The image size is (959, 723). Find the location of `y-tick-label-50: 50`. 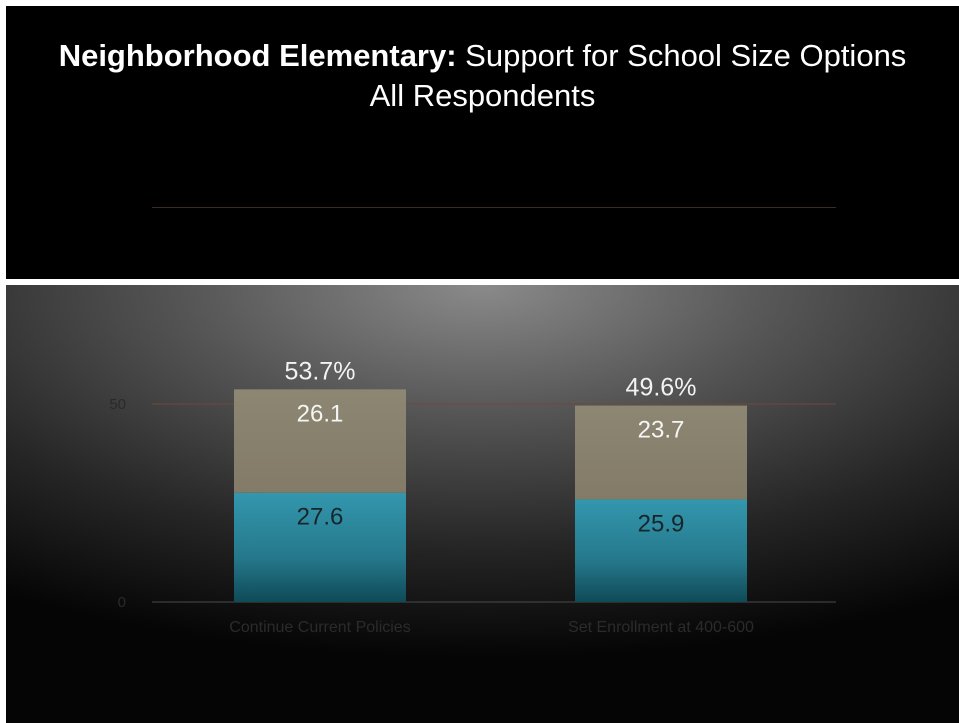

y-tick-label-50: 50 is located at coordinates (117, 404).